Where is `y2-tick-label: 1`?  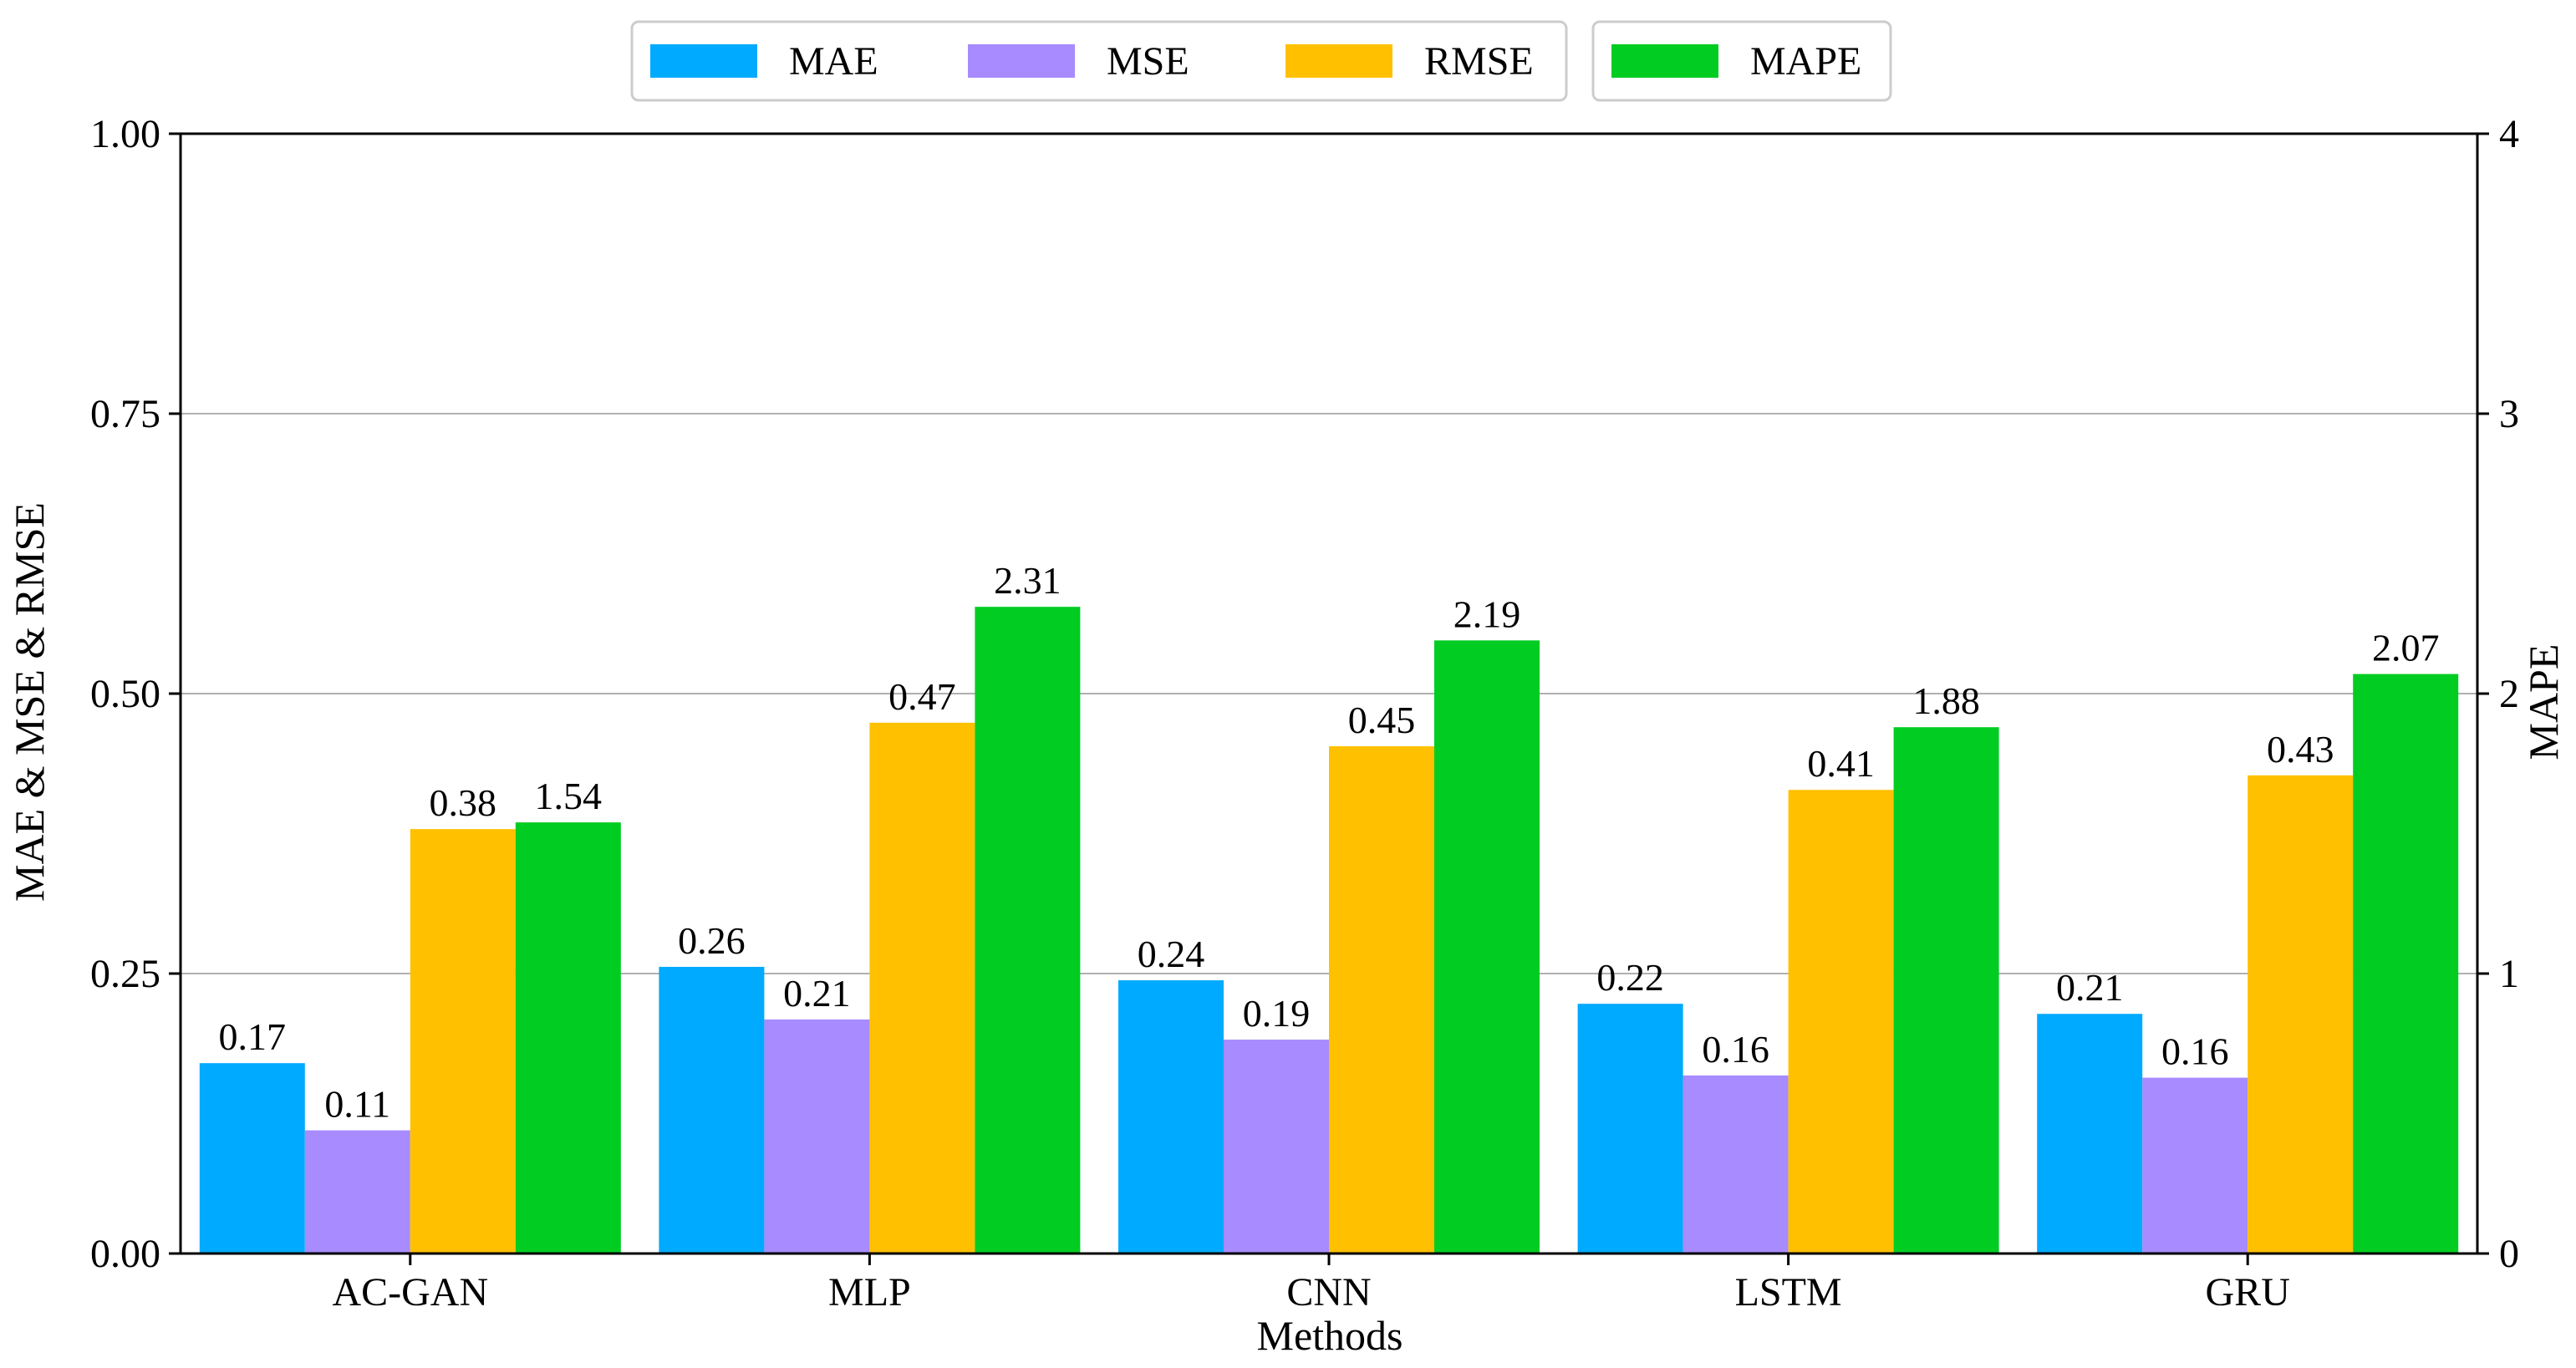
y2-tick-label: 1 is located at coordinates (2509, 974).